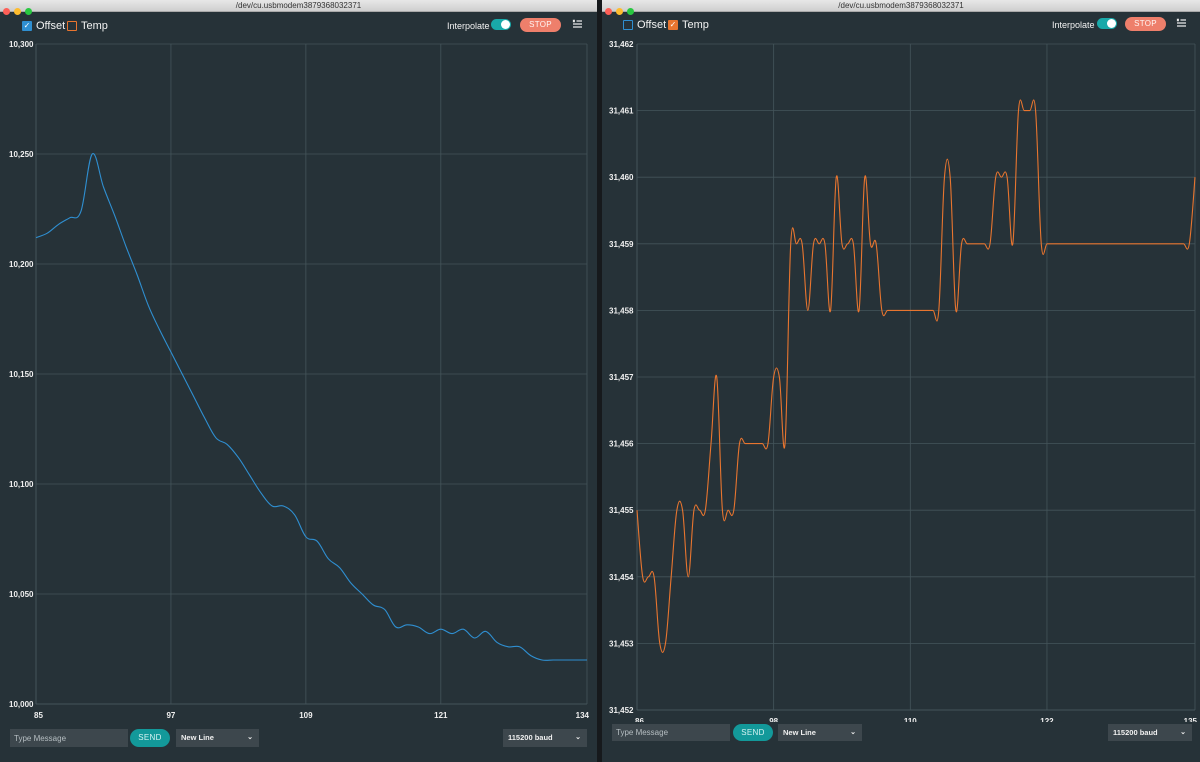 This screenshot has width=1200, height=762. What do you see at coordinates (298, 26) in the screenshot?
I see `plotter-toolbar: ✓ Offset Temp Interpolate STOP` at bounding box center [298, 26].